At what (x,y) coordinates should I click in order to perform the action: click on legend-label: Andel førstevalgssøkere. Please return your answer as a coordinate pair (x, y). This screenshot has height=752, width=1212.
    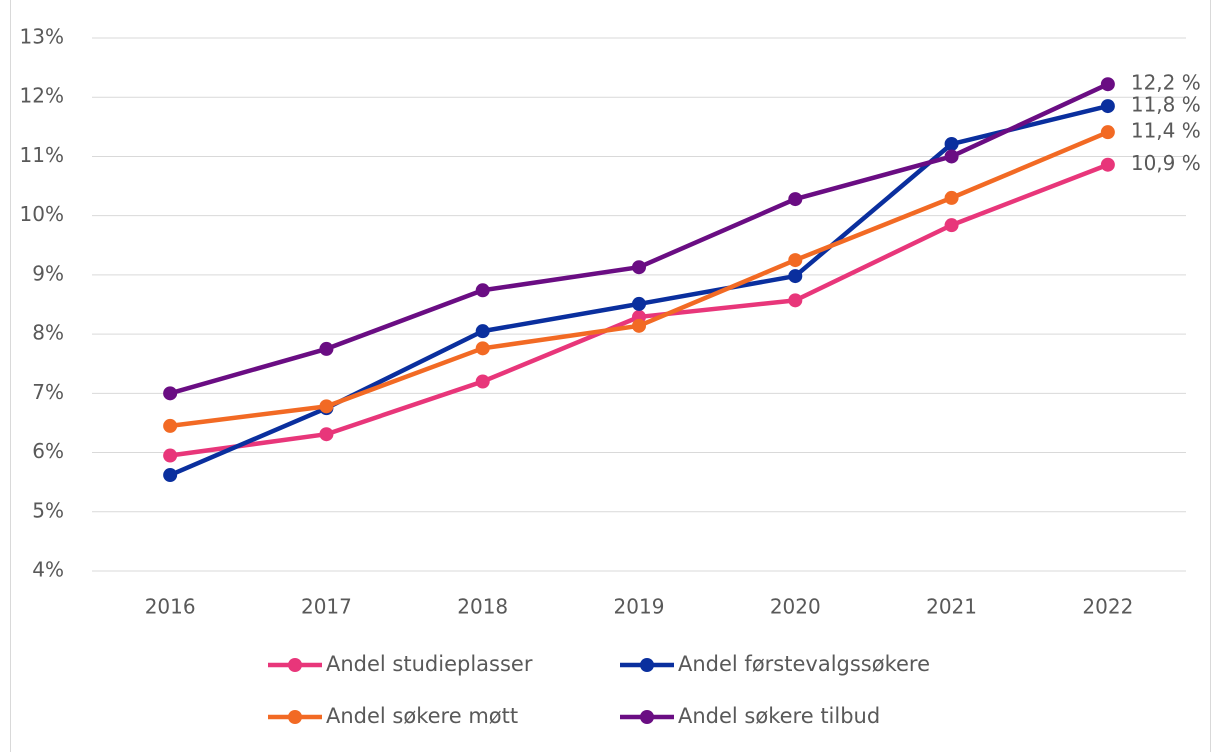
    Looking at the image, I should click on (804, 664).